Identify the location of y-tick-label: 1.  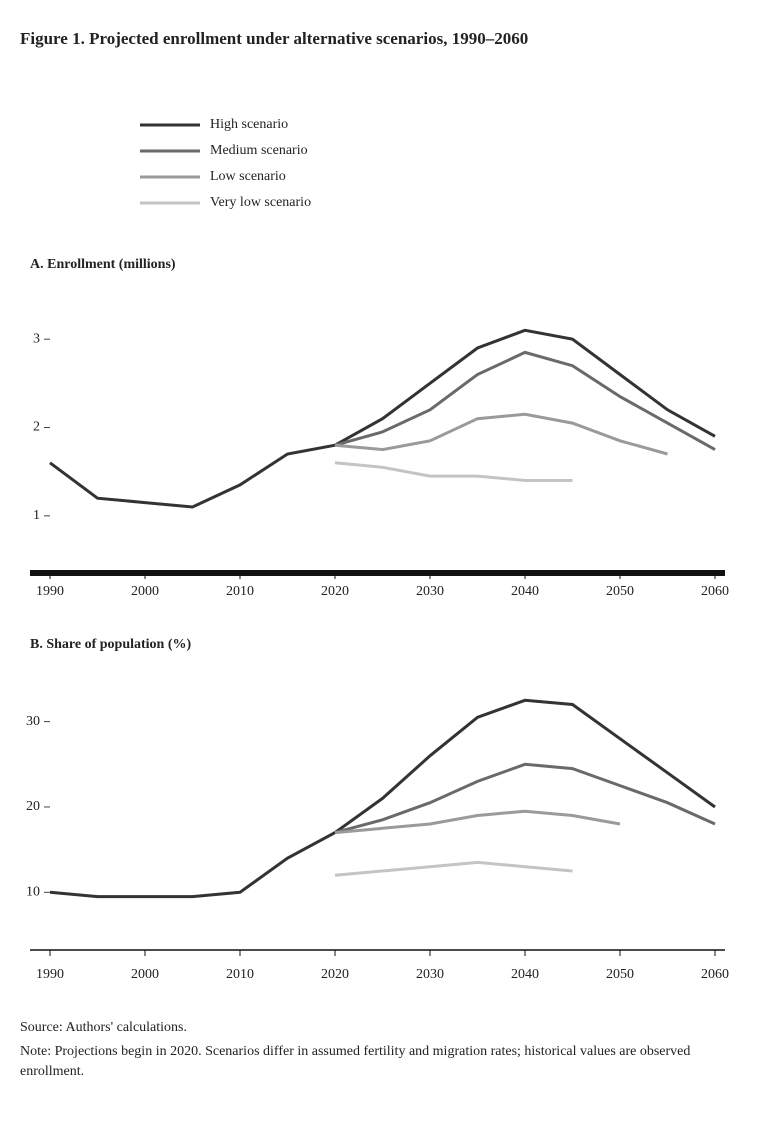
(36, 515).